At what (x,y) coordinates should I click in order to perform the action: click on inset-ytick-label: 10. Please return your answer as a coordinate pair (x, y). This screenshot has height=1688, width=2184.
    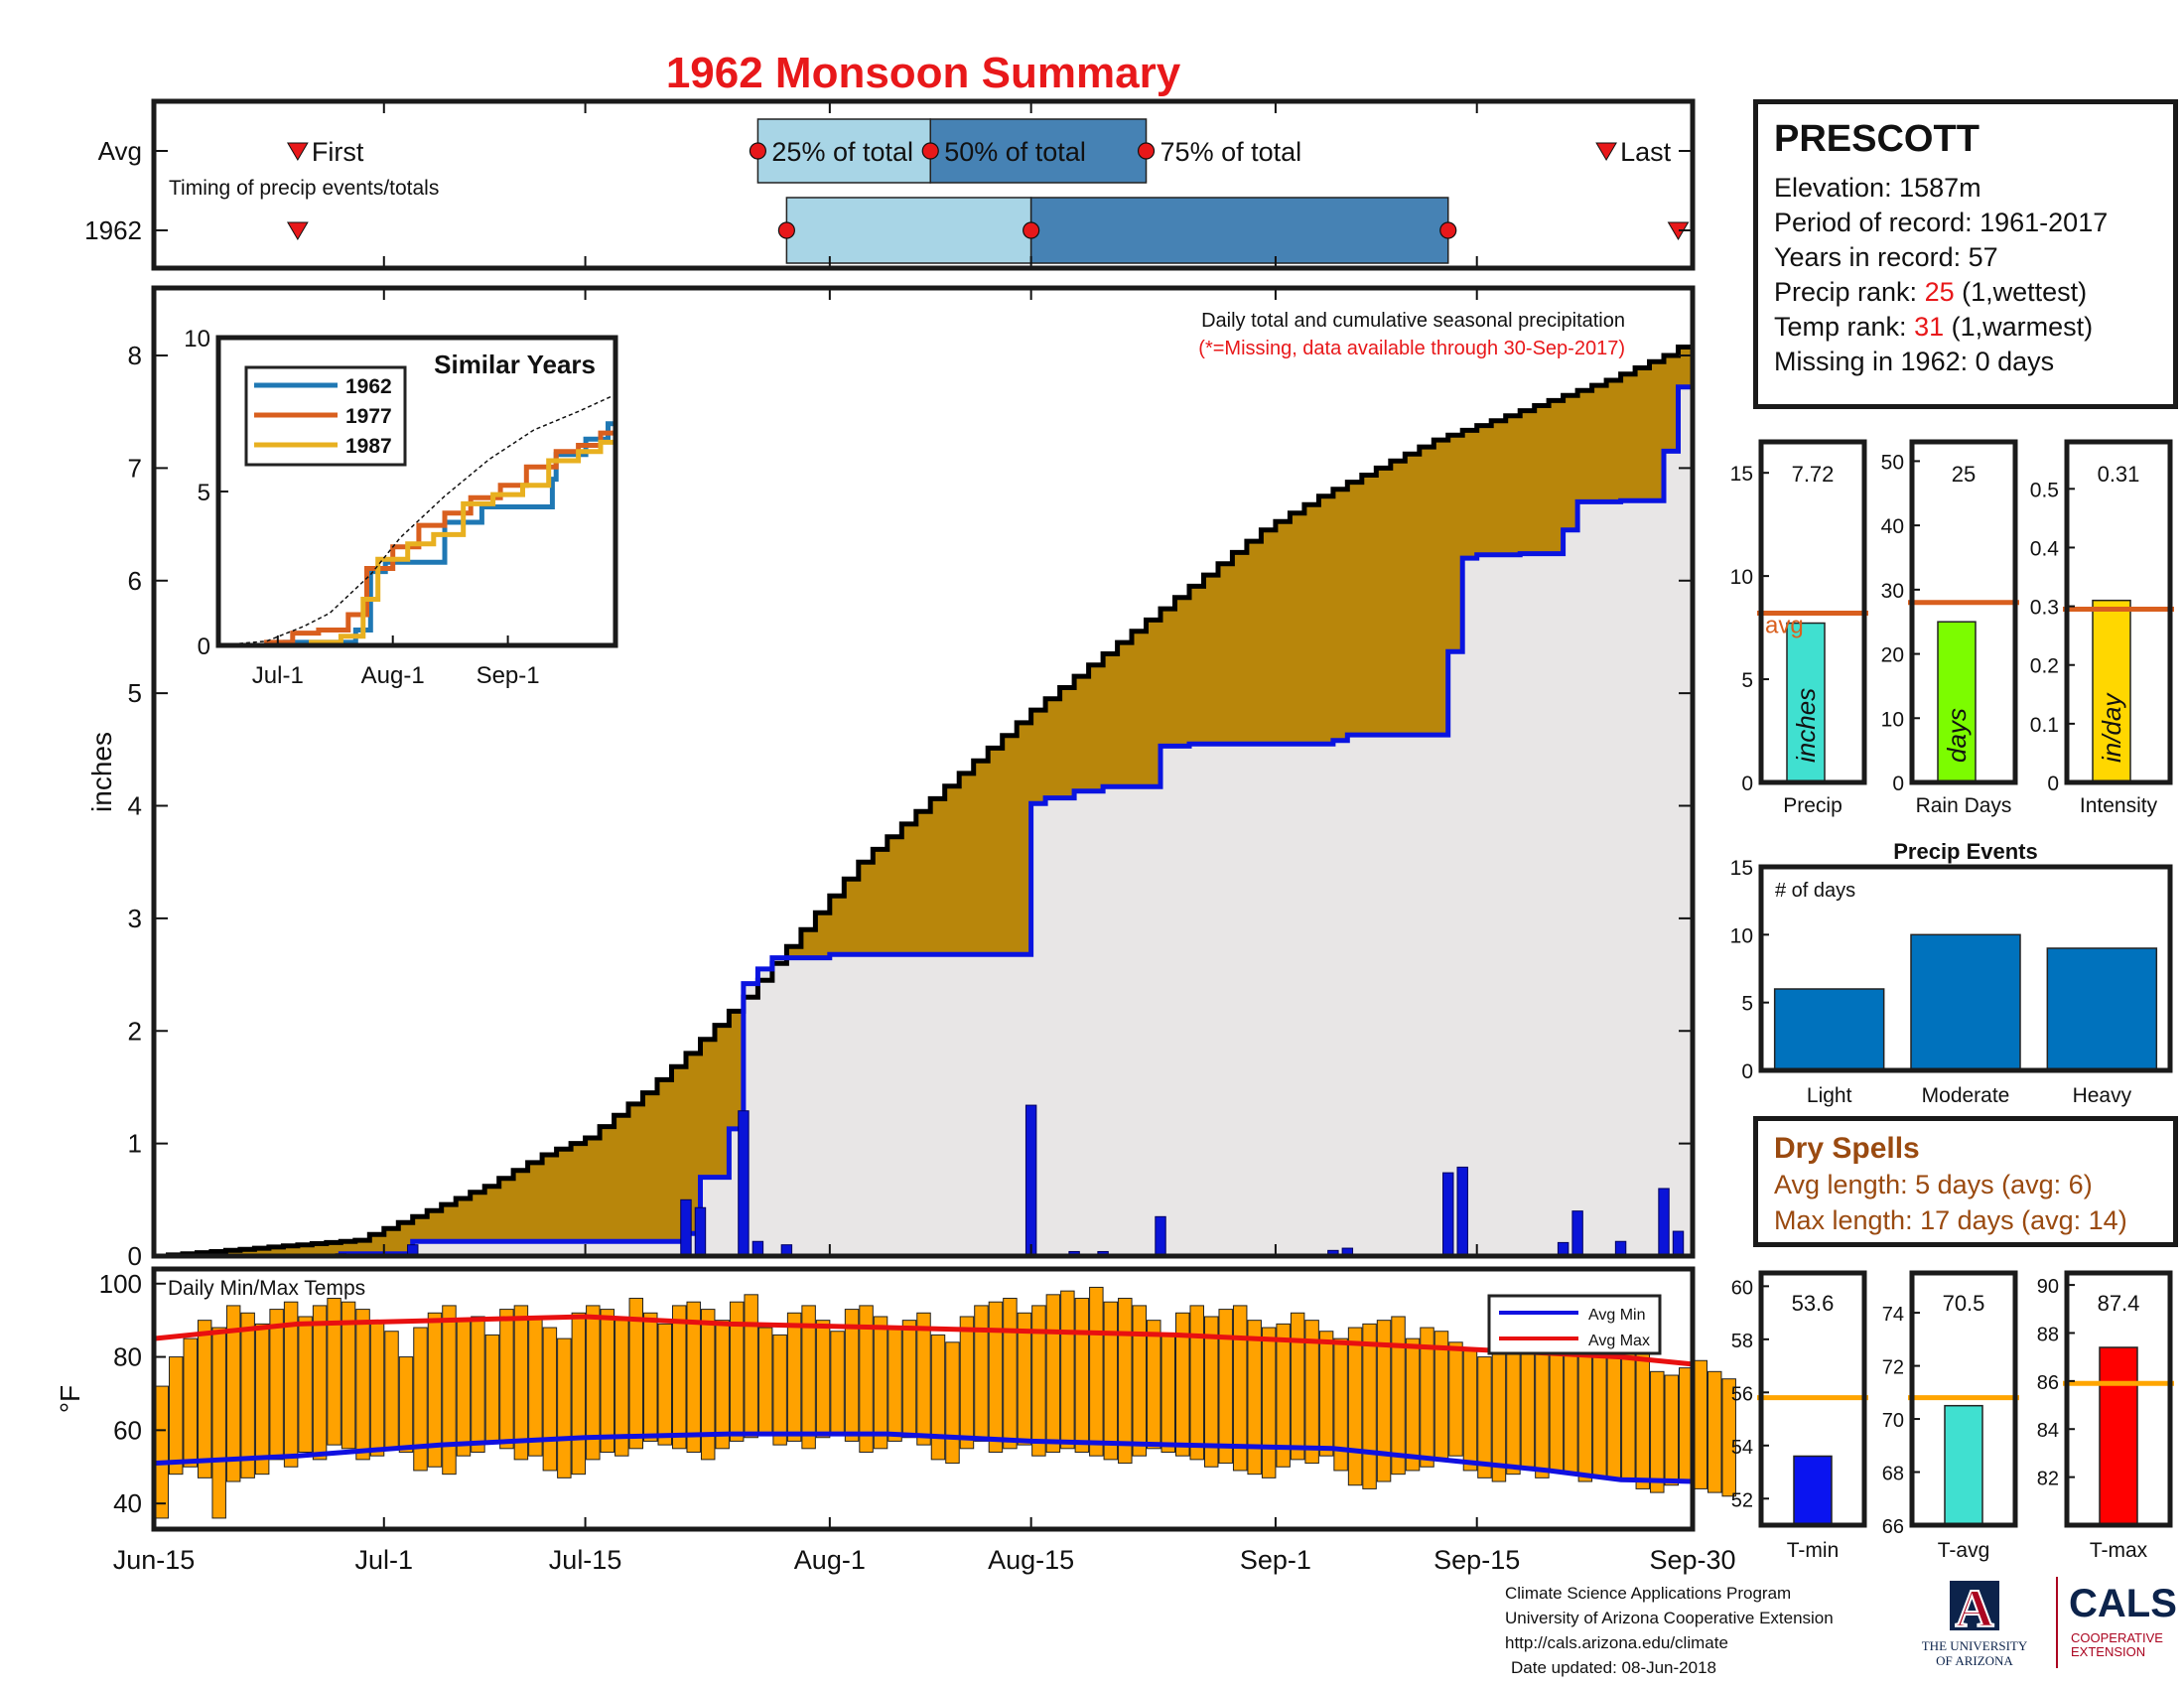
    Looking at the image, I should click on (197, 339).